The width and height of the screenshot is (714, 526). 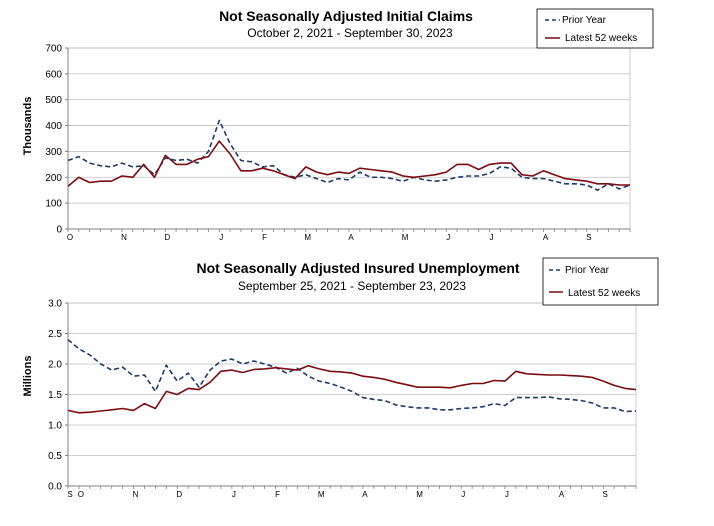 I want to click on chart-title: Not Seasonally Adjusted Initial Claims, so click(x=346, y=16).